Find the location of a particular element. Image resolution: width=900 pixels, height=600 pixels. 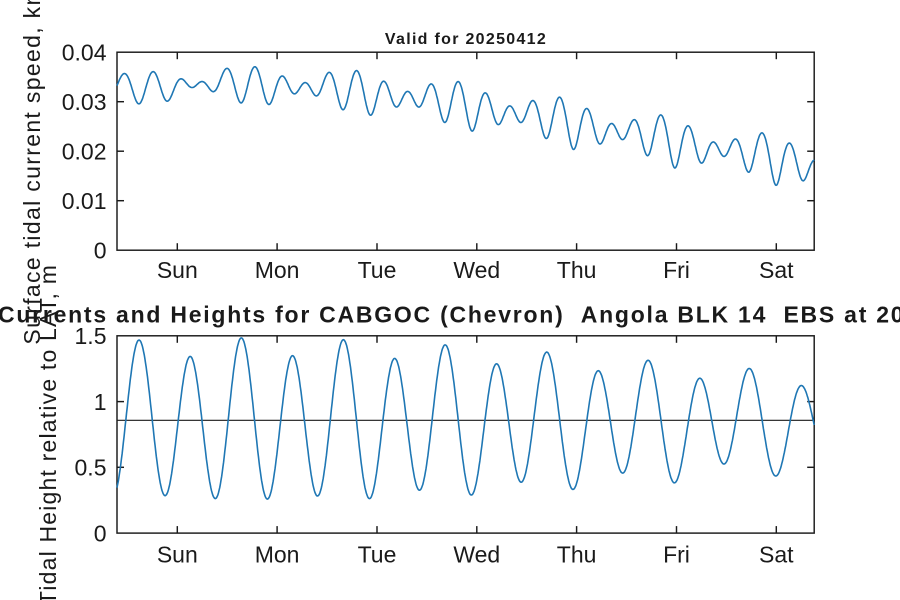

svg-text: Valid for 20250412 is located at coordinates (466, 39).